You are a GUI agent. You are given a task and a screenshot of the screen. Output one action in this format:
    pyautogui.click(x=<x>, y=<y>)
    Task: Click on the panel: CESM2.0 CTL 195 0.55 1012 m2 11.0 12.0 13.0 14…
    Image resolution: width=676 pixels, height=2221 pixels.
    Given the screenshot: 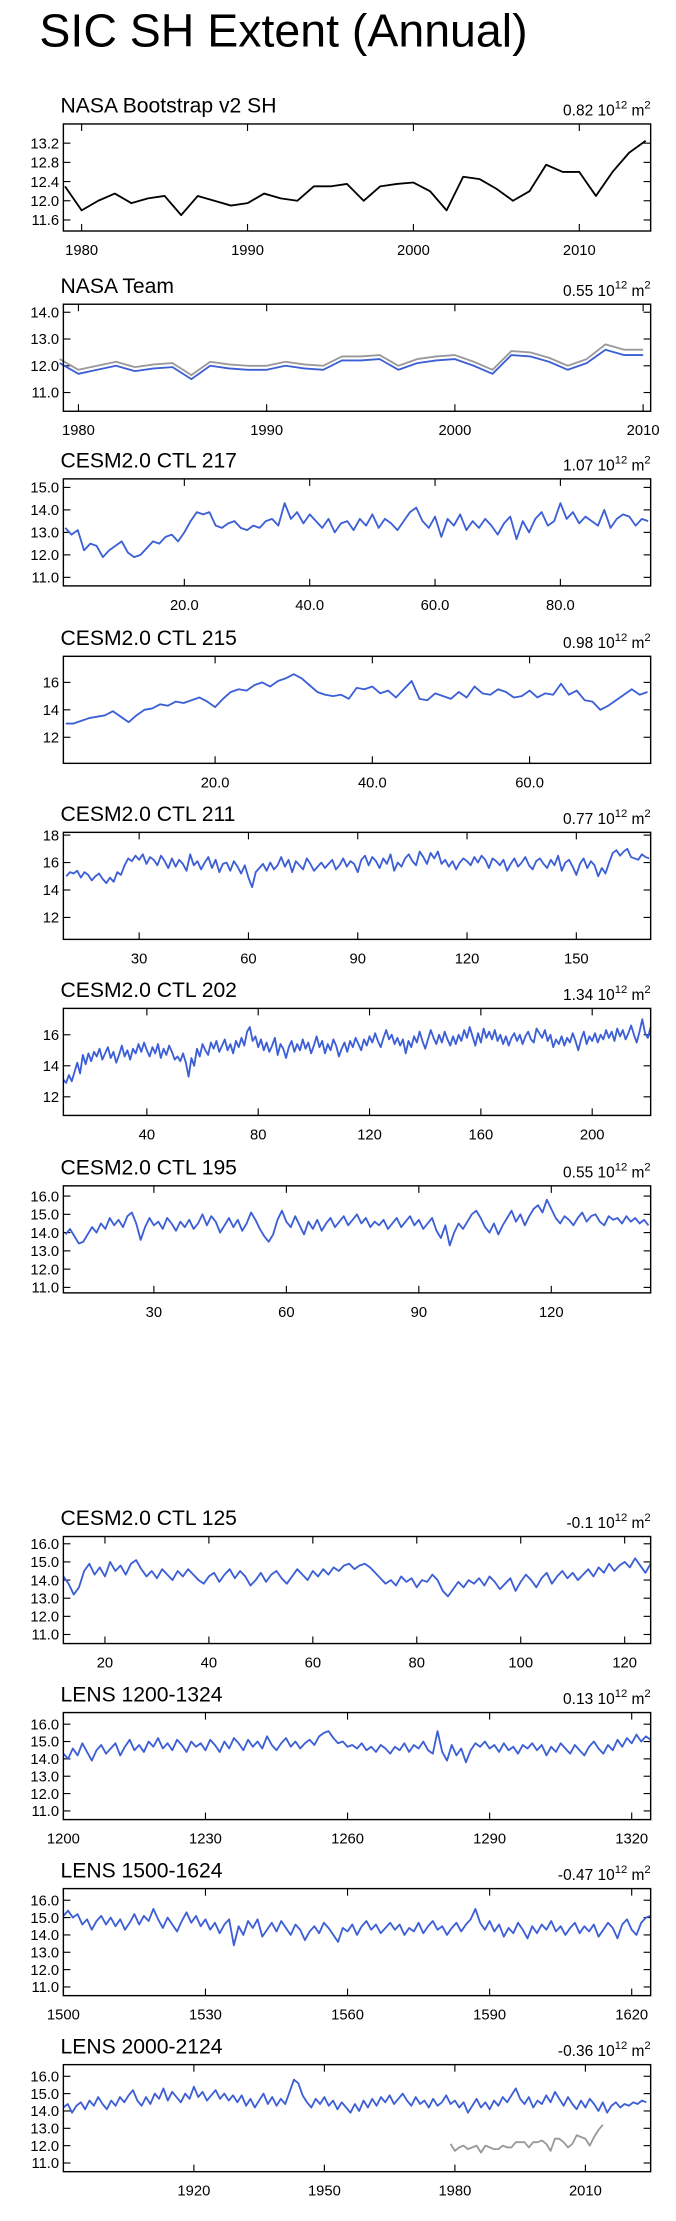 What is the action you would take?
    pyautogui.click(x=341, y=1239)
    